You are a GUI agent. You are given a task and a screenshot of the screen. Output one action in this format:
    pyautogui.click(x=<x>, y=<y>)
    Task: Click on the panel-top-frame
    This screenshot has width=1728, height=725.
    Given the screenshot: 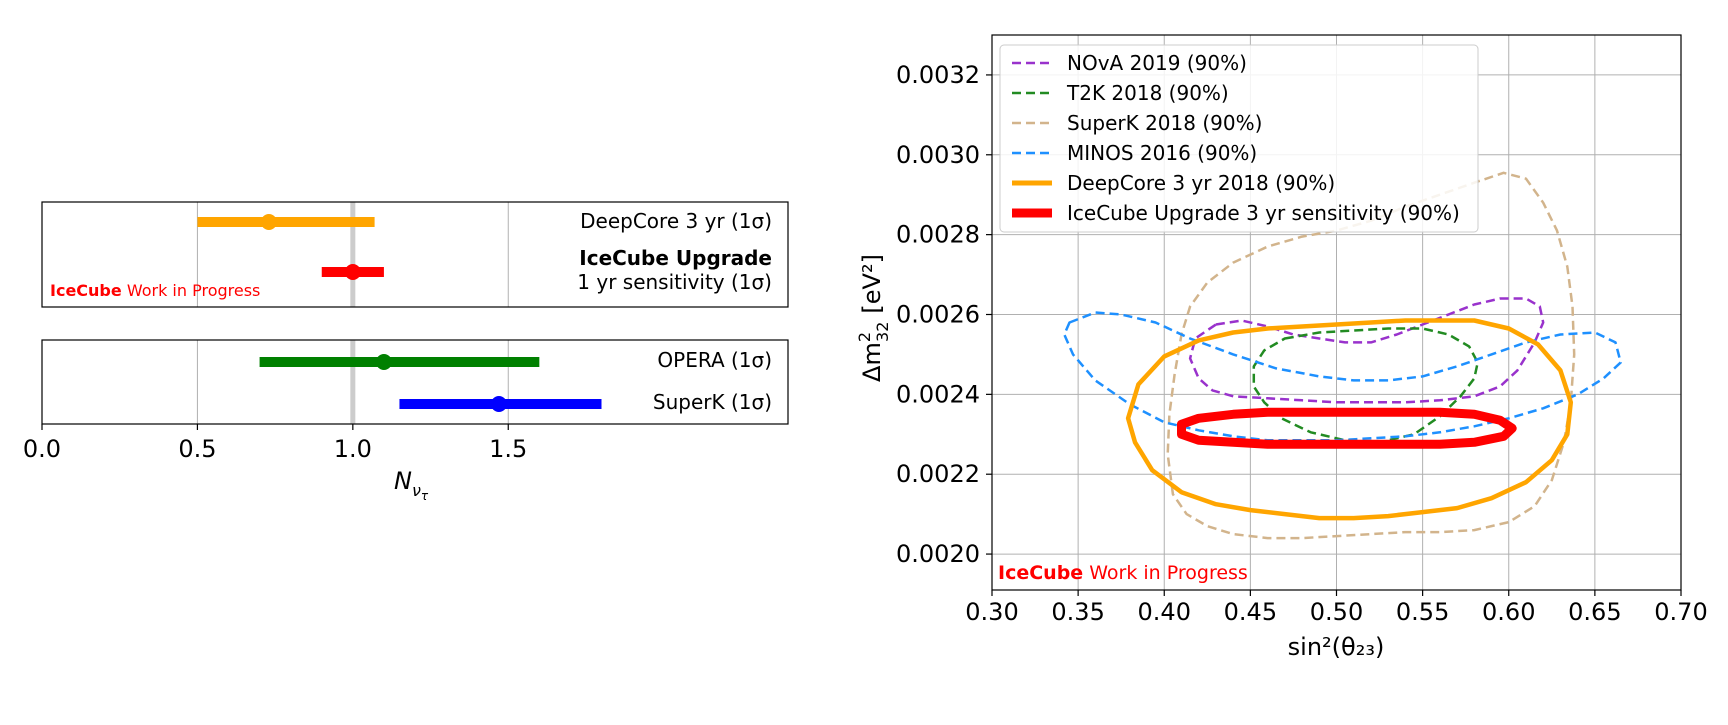 What is the action you would take?
    pyautogui.click(x=415, y=254)
    